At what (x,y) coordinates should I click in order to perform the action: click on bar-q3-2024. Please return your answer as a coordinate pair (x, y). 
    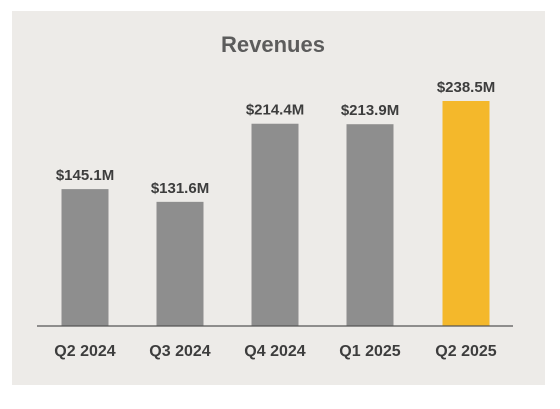
    Looking at the image, I should click on (180, 263).